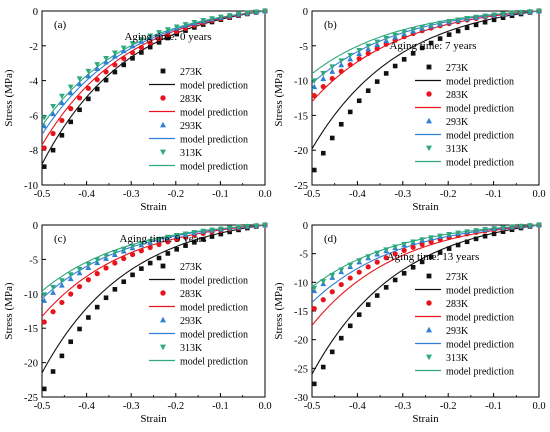 Image resolution: width=550 pixels, height=432 pixels. Describe the element at coordinates (429, 357) in the screenshot. I see `legend-marker-313K` at that location.